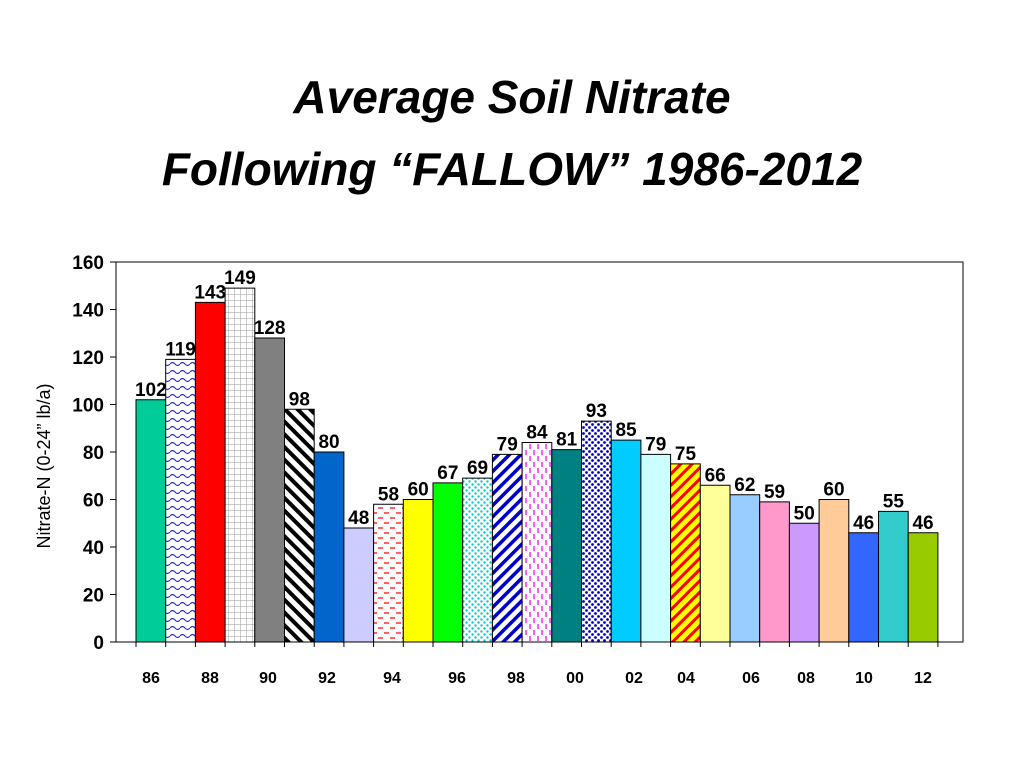  I want to click on bar-data-label: 93, so click(596, 411).